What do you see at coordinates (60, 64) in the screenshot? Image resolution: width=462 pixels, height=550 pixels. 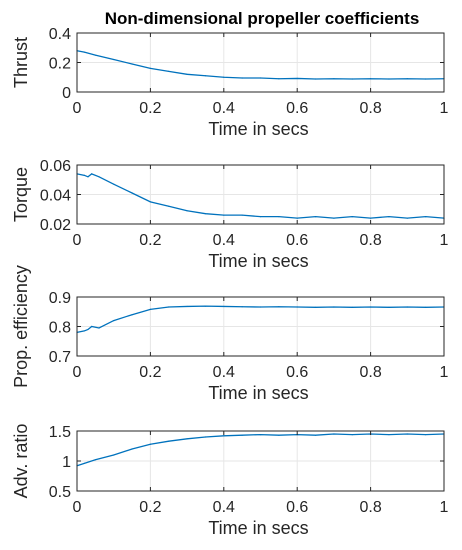 I see `y-tick-label: 0.2` at bounding box center [60, 64].